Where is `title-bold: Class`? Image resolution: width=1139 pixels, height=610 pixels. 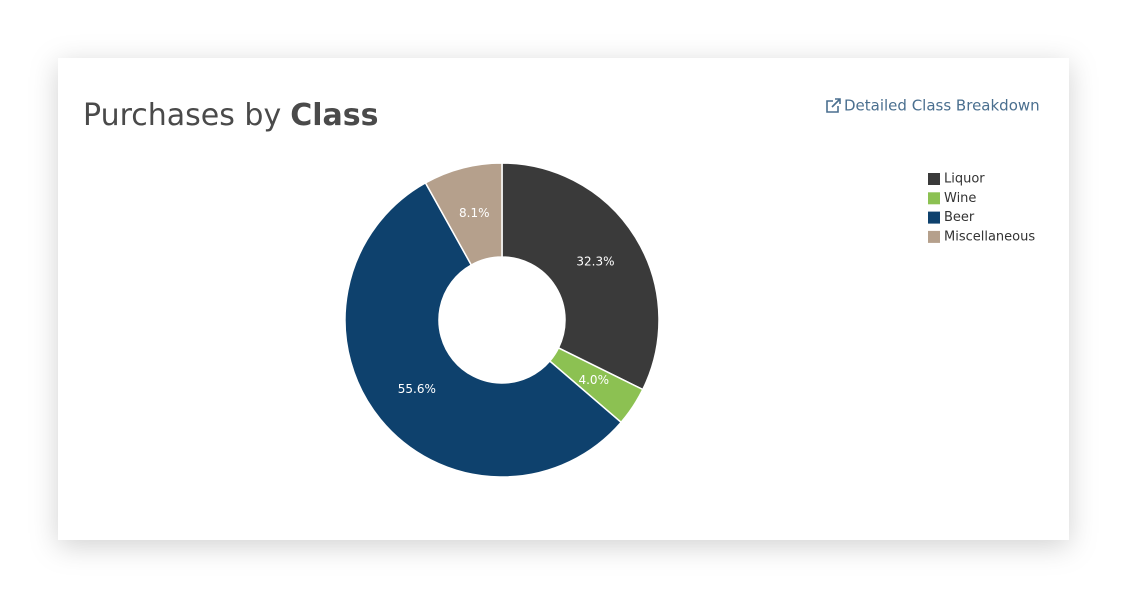
title-bold: Class is located at coordinates (334, 115).